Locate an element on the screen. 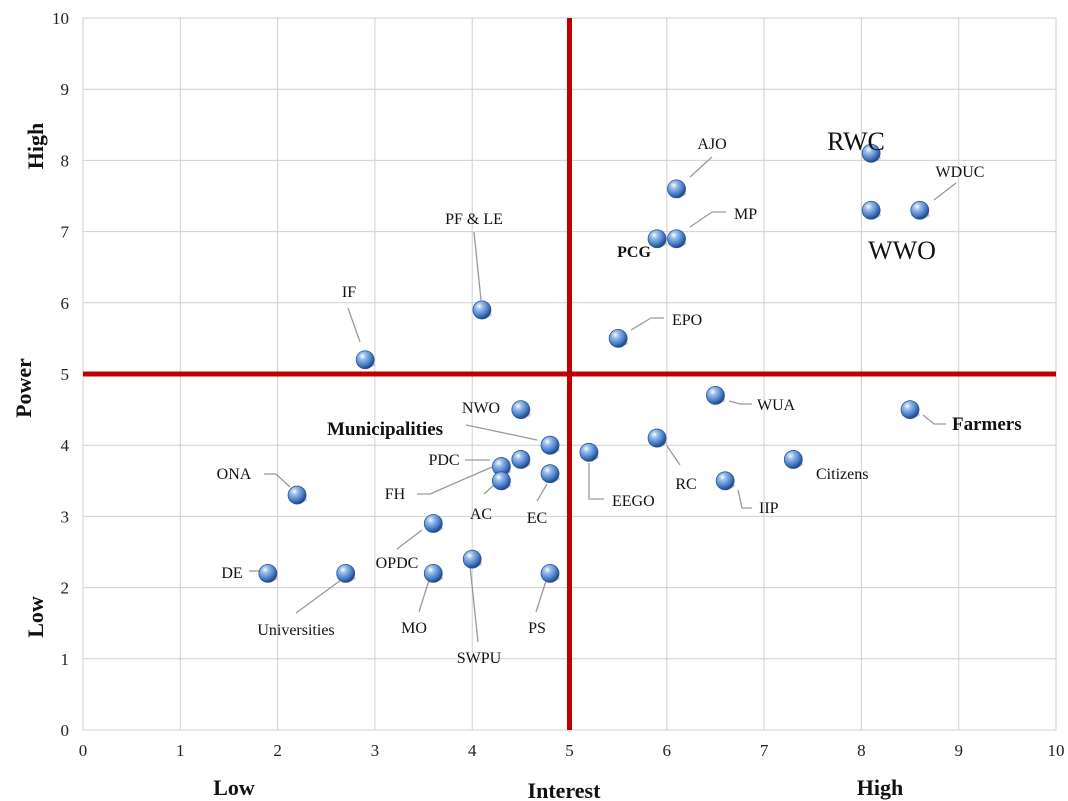 This screenshot has height=801, width=1068. point-label: Universities is located at coordinates (295, 630).